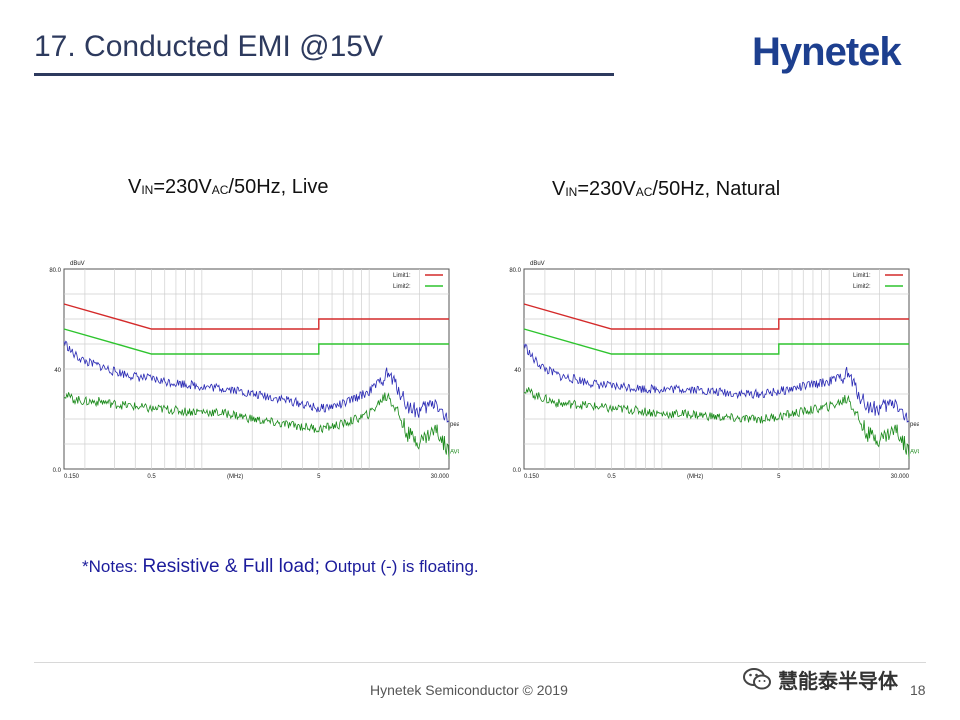 This screenshot has height=720, width=960. I want to click on title-right-mid: =230V, so click(606, 189).